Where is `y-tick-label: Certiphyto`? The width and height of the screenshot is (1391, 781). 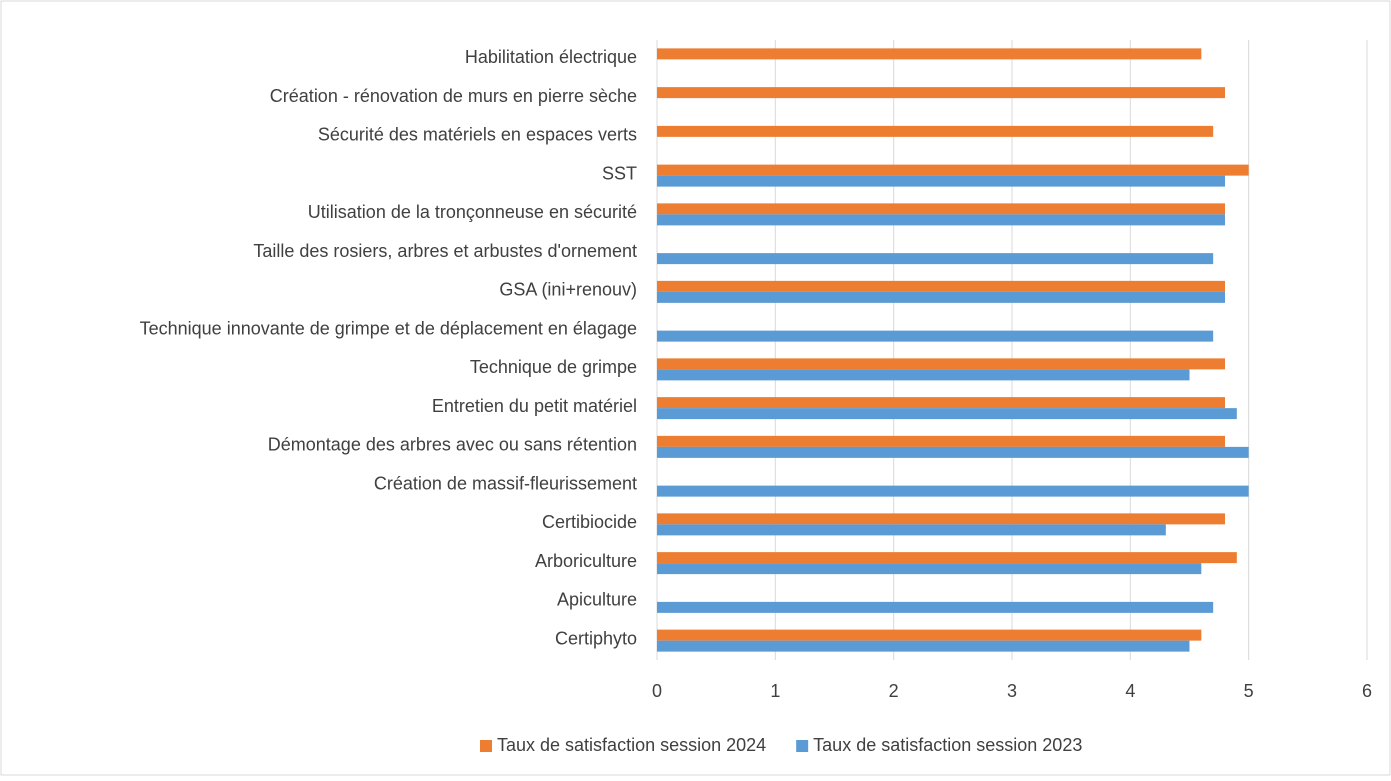
y-tick-label: Certiphyto is located at coordinates (596, 638).